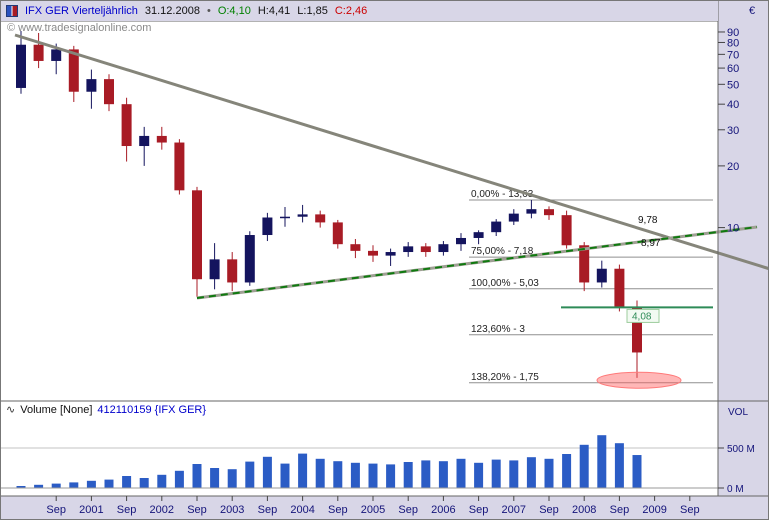  What do you see at coordinates (498, 329) in the screenshot?
I see `fib-label: 123,60% - 3` at bounding box center [498, 329].